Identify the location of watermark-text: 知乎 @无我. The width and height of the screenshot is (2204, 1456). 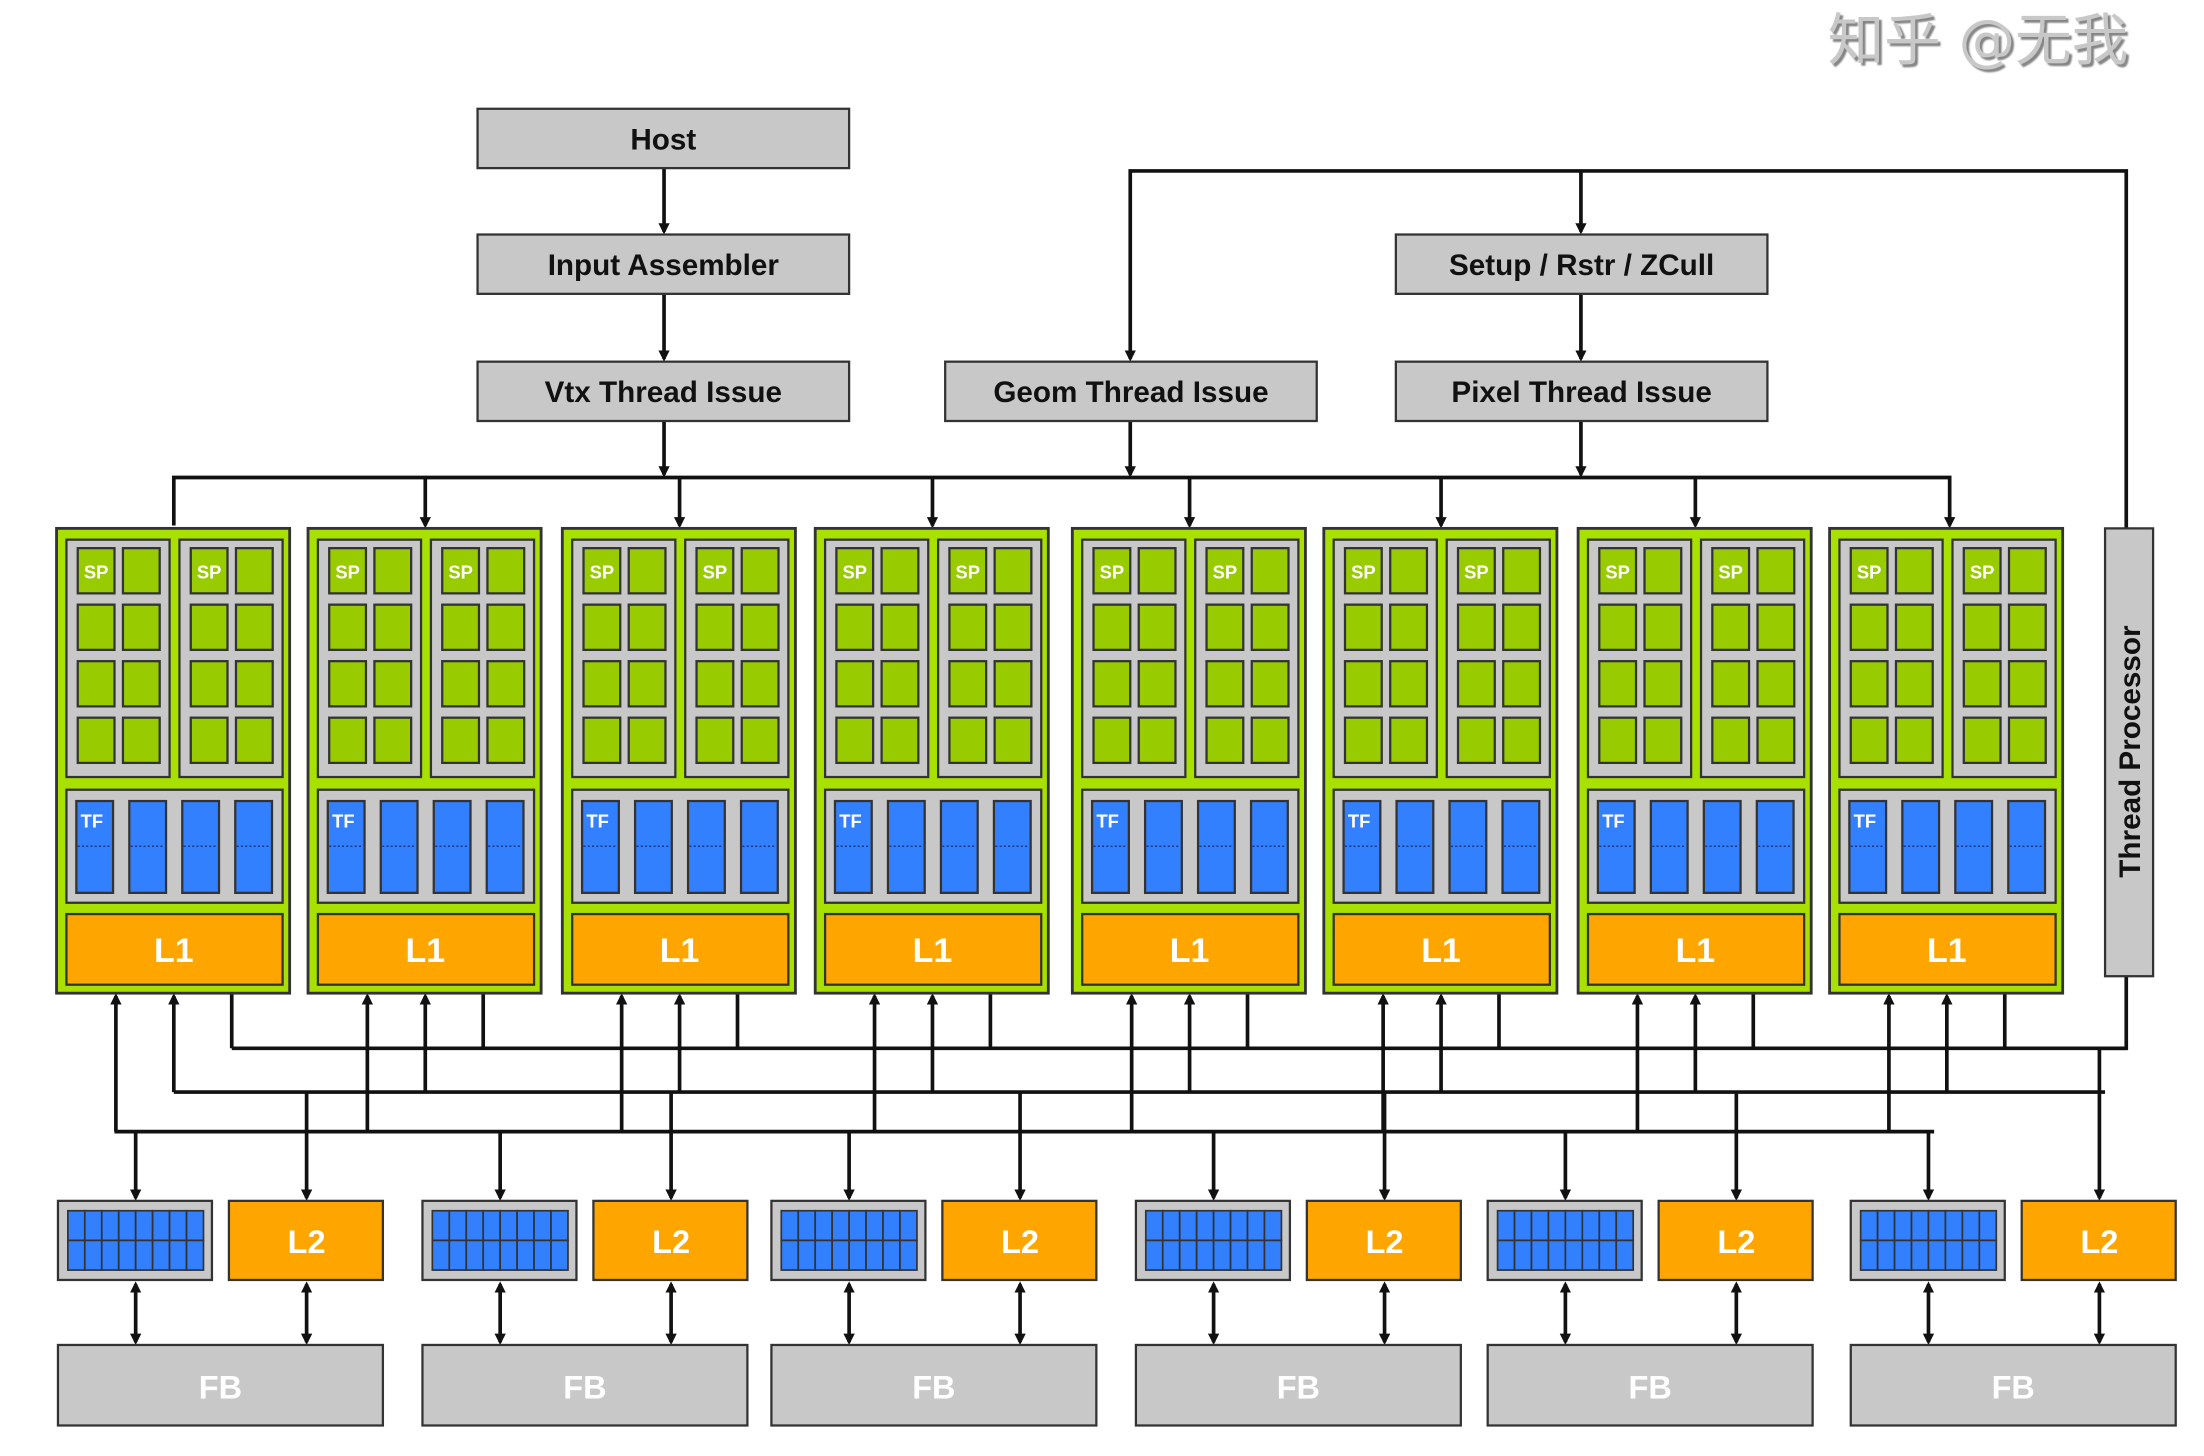
(1978, 40).